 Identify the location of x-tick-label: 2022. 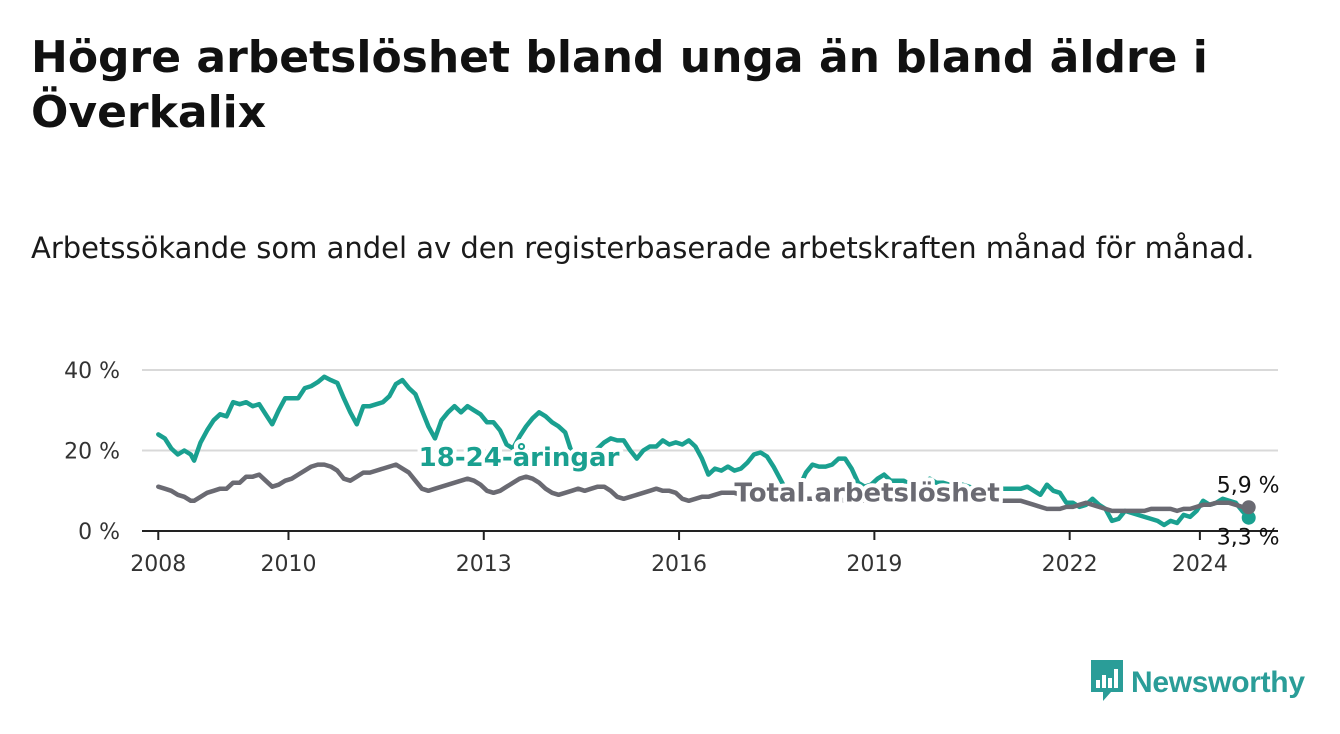
(1070, 564).